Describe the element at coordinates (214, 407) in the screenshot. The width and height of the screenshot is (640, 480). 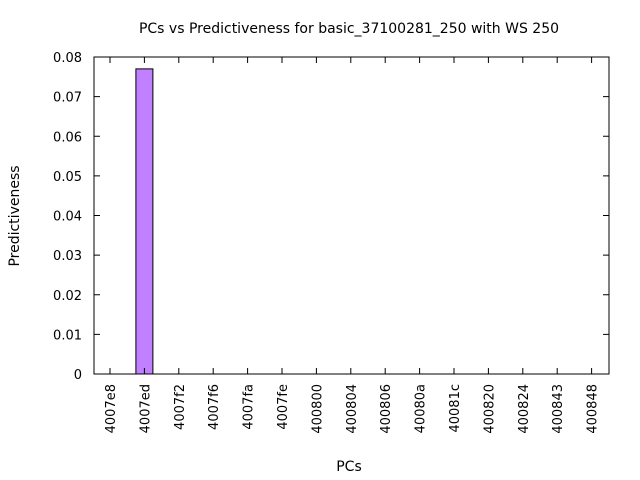
I see `x-tick-label: 4007f6` at that location.